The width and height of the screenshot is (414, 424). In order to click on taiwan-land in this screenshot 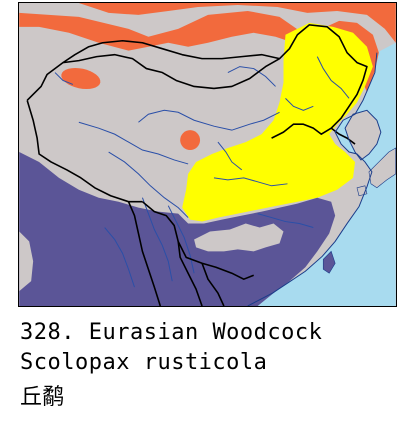, I will do `click(329, 262)`.